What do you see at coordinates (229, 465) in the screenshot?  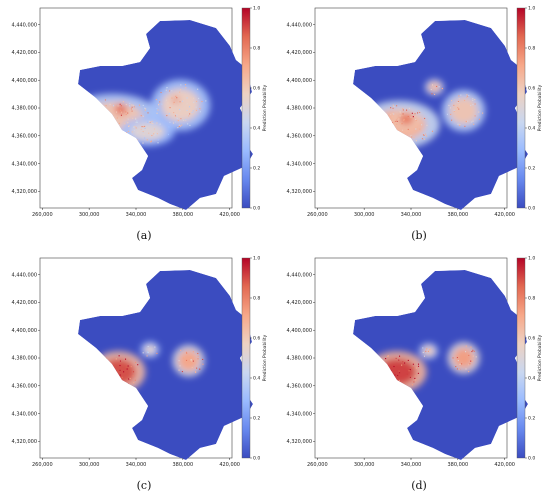 I see `x-tick-label: 420,000` at bounding box center [229, 465].